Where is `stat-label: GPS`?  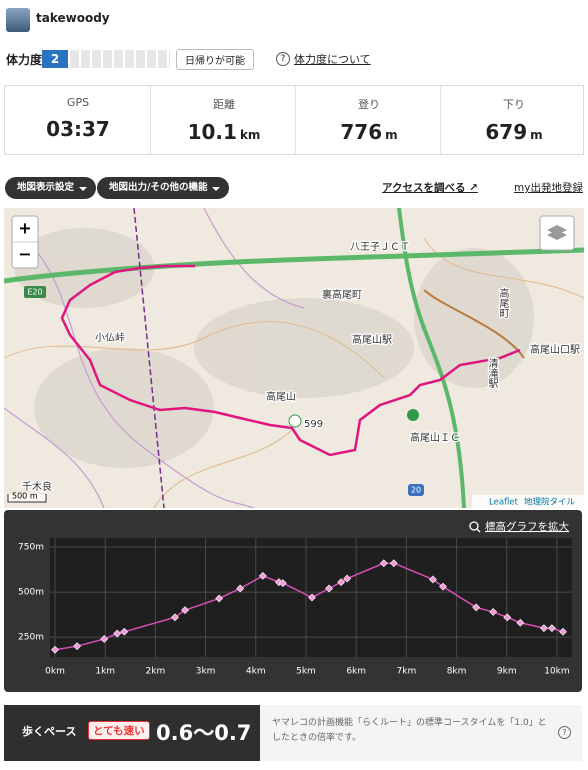
stat-label: GPS is located at coordinates (78, 102).